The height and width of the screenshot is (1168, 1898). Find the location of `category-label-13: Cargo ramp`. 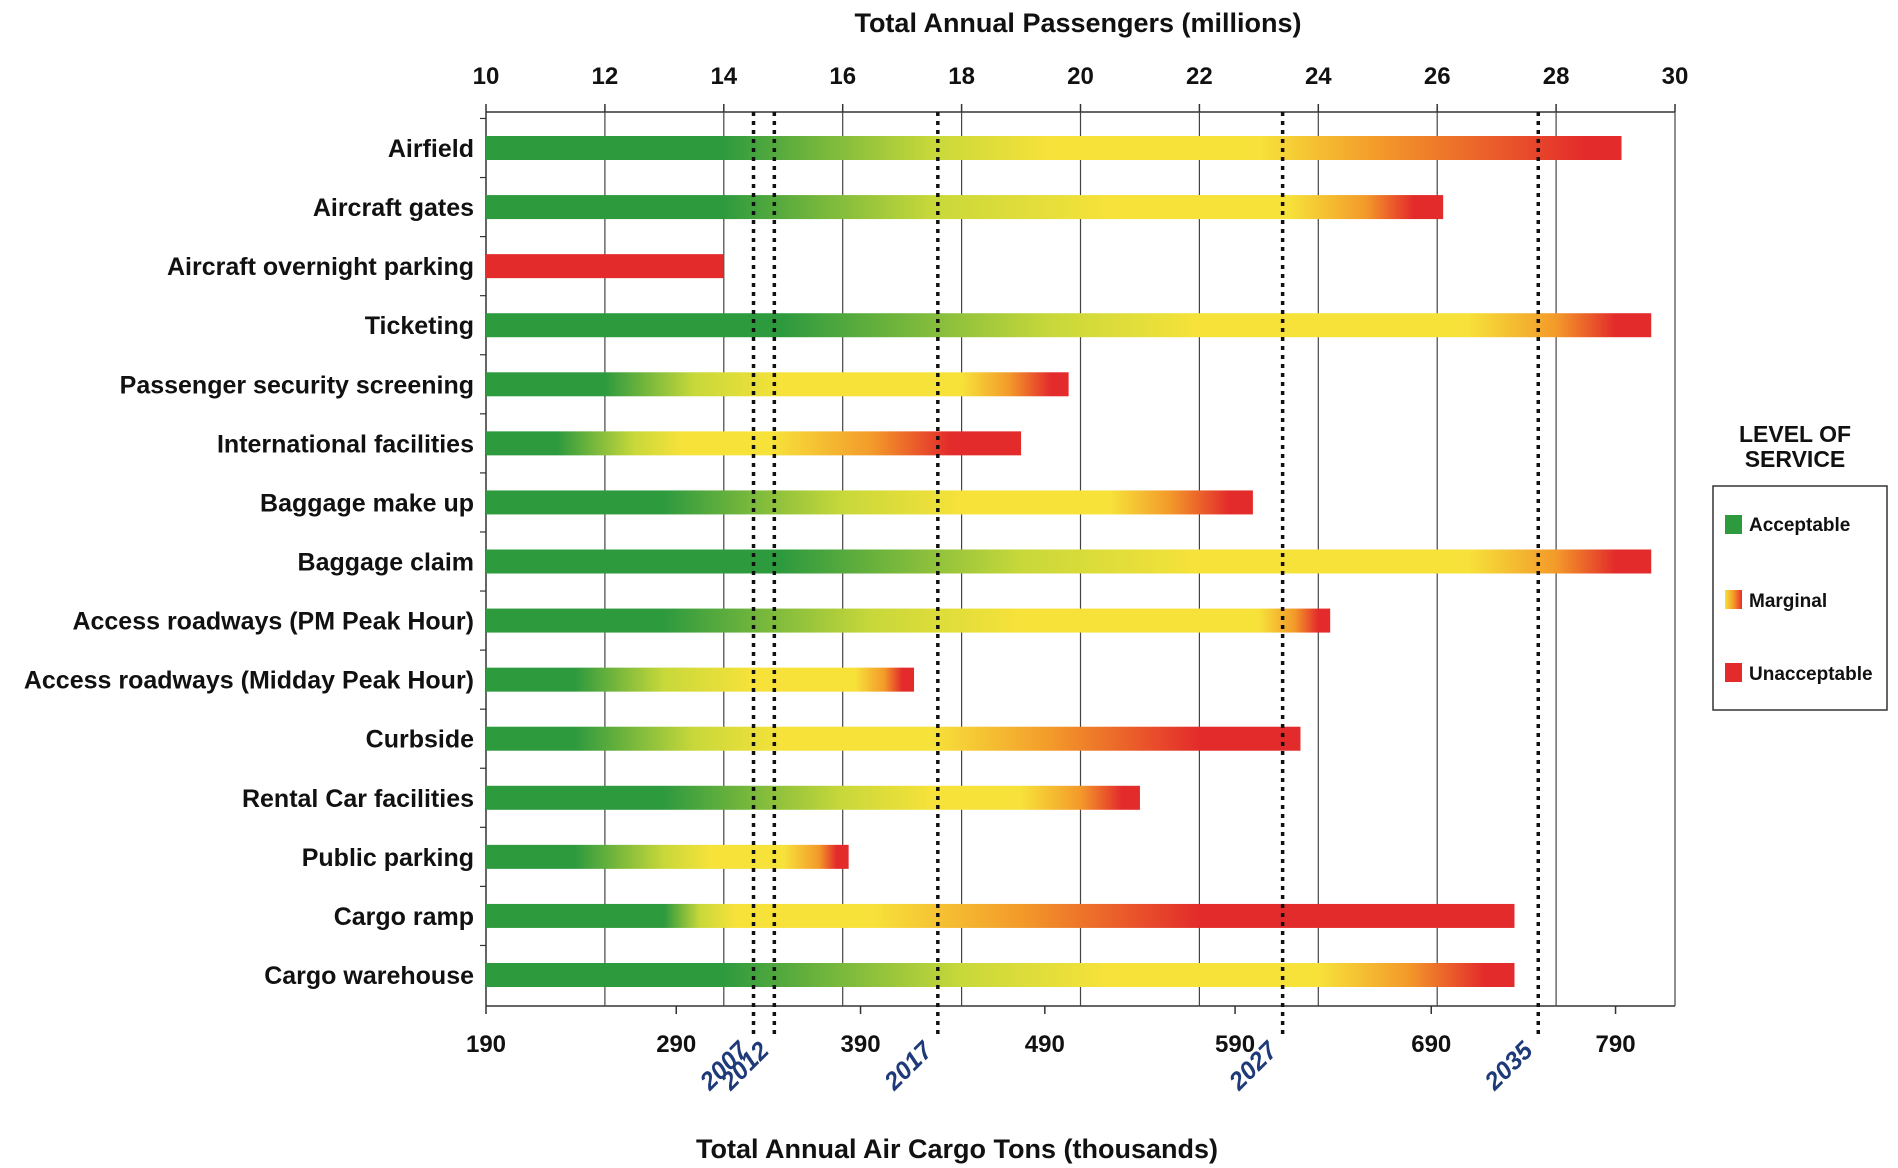

category-label-13: Cargo ramp is located at coordinates (404, 917).